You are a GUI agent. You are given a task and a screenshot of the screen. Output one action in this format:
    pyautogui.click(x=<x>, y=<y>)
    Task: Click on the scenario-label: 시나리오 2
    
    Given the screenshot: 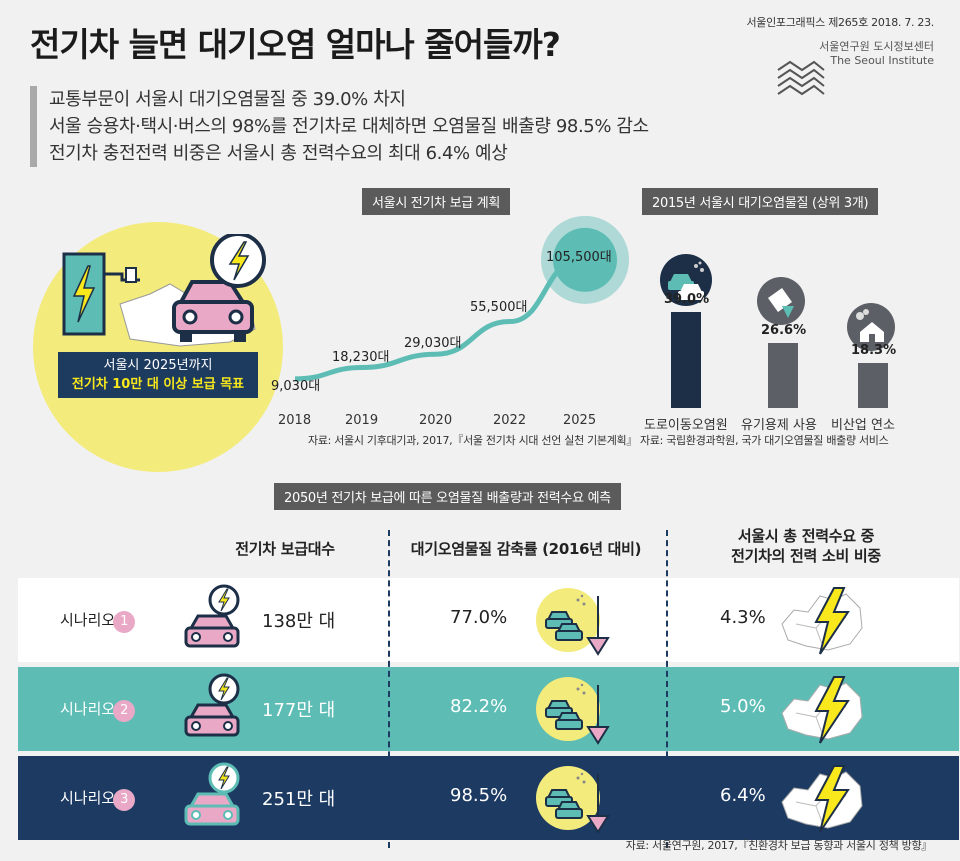 What is the action you would take?
    pyautogui.click(x=98, y=710)
    